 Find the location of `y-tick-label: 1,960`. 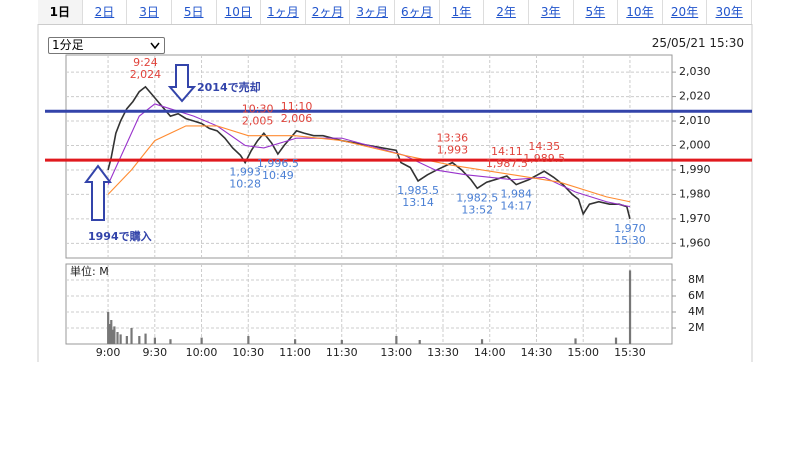

y-tick-label: 1,960 is located at coordinates (695, 242).